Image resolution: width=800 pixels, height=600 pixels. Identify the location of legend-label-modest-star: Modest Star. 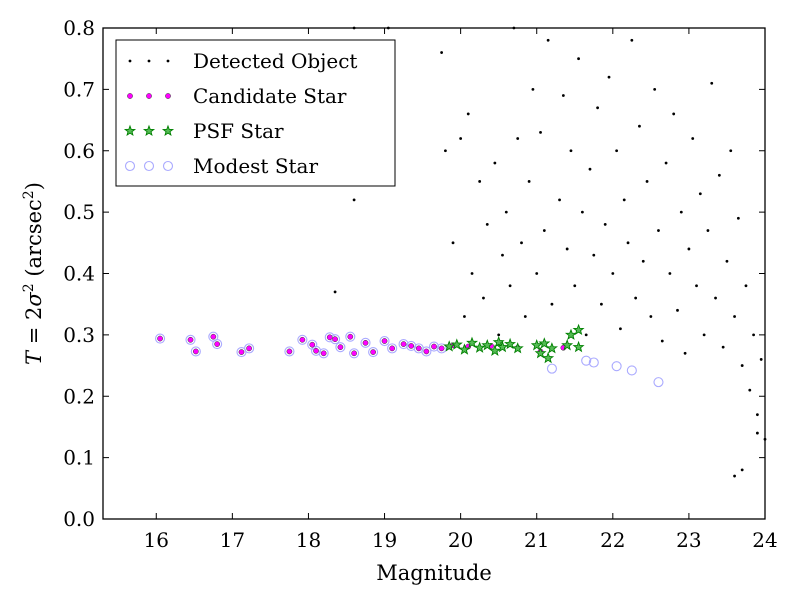
(255, 166).